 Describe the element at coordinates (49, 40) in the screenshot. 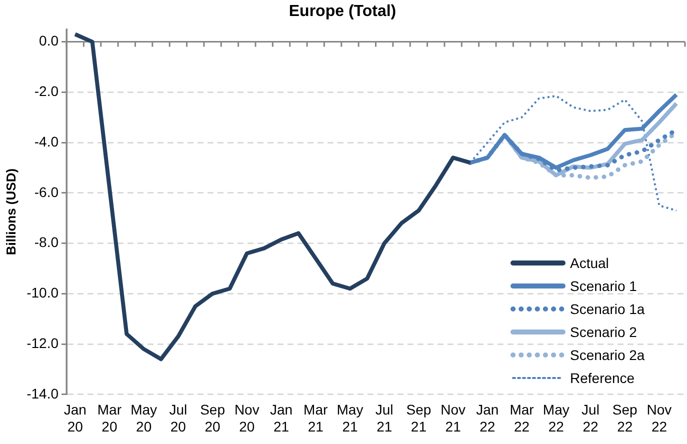

I see `y-tick-label: 0.0` at that location.